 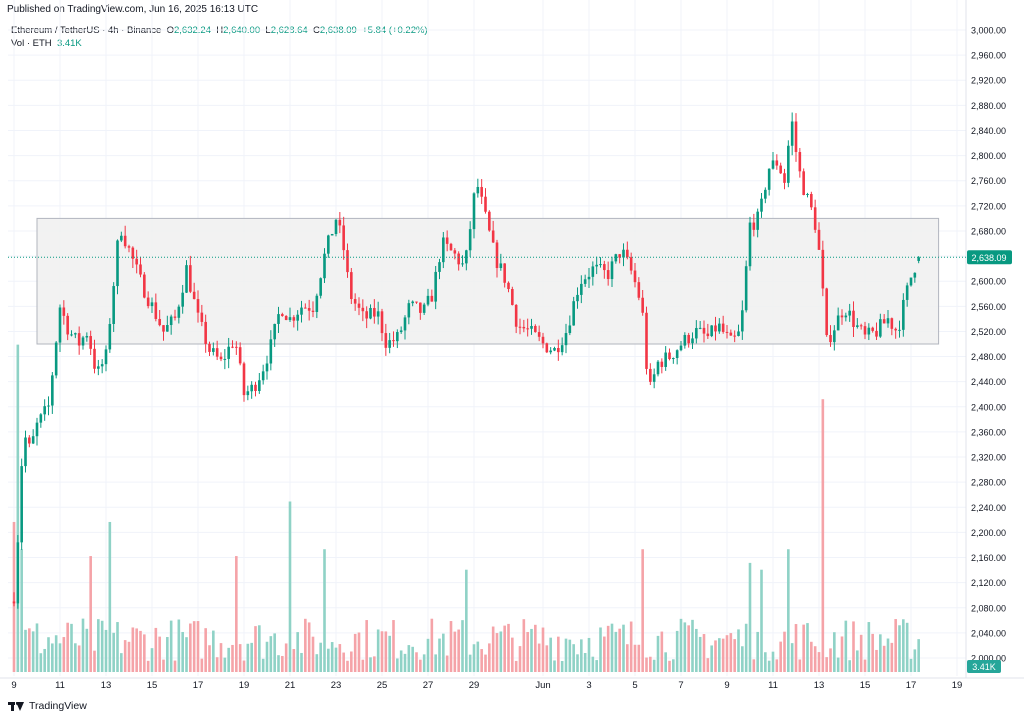 I want to click on volume-label: Vol · ETH, so click(x=31, y=43).